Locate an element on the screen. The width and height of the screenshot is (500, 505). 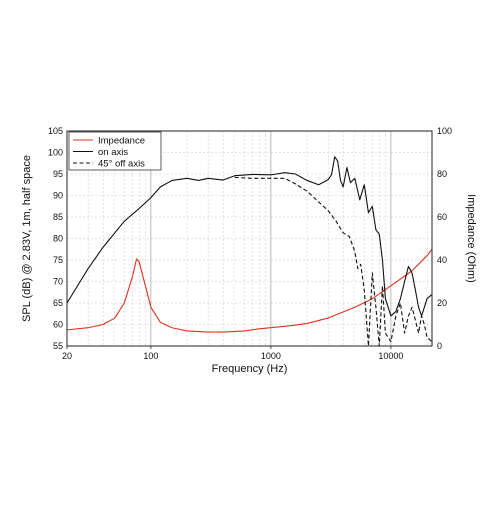
x-tick-label: 10000 is located at coordinates (390, 356).